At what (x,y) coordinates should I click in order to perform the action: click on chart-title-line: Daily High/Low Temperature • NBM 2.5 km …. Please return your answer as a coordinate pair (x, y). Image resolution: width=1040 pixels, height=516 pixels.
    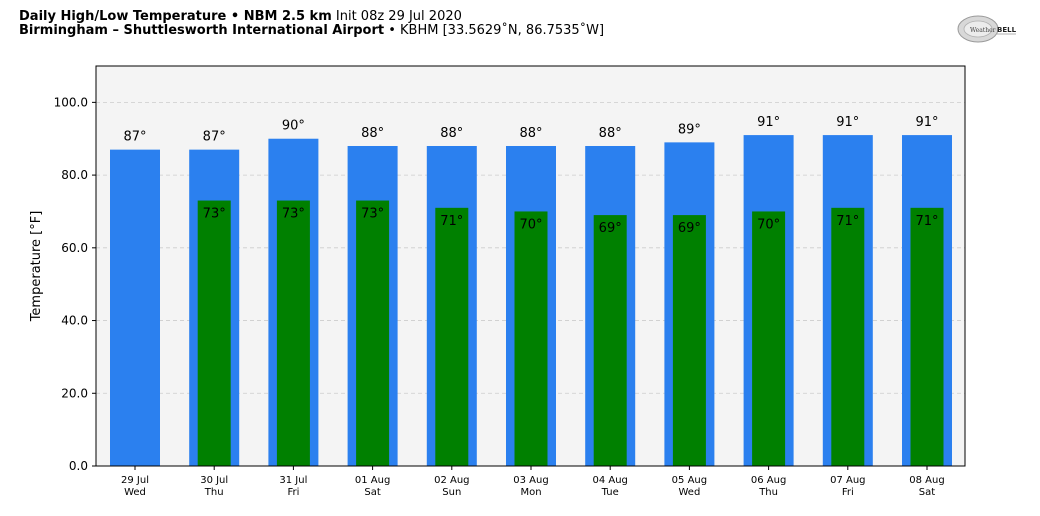
    Looking at the image, I should click on (240, 16).